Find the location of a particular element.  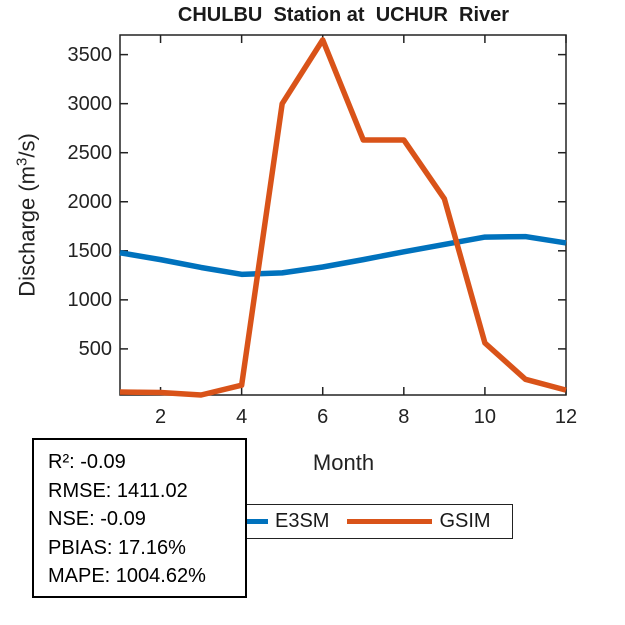

y-tick-label: 3500 is located at coordinates (90, 54).